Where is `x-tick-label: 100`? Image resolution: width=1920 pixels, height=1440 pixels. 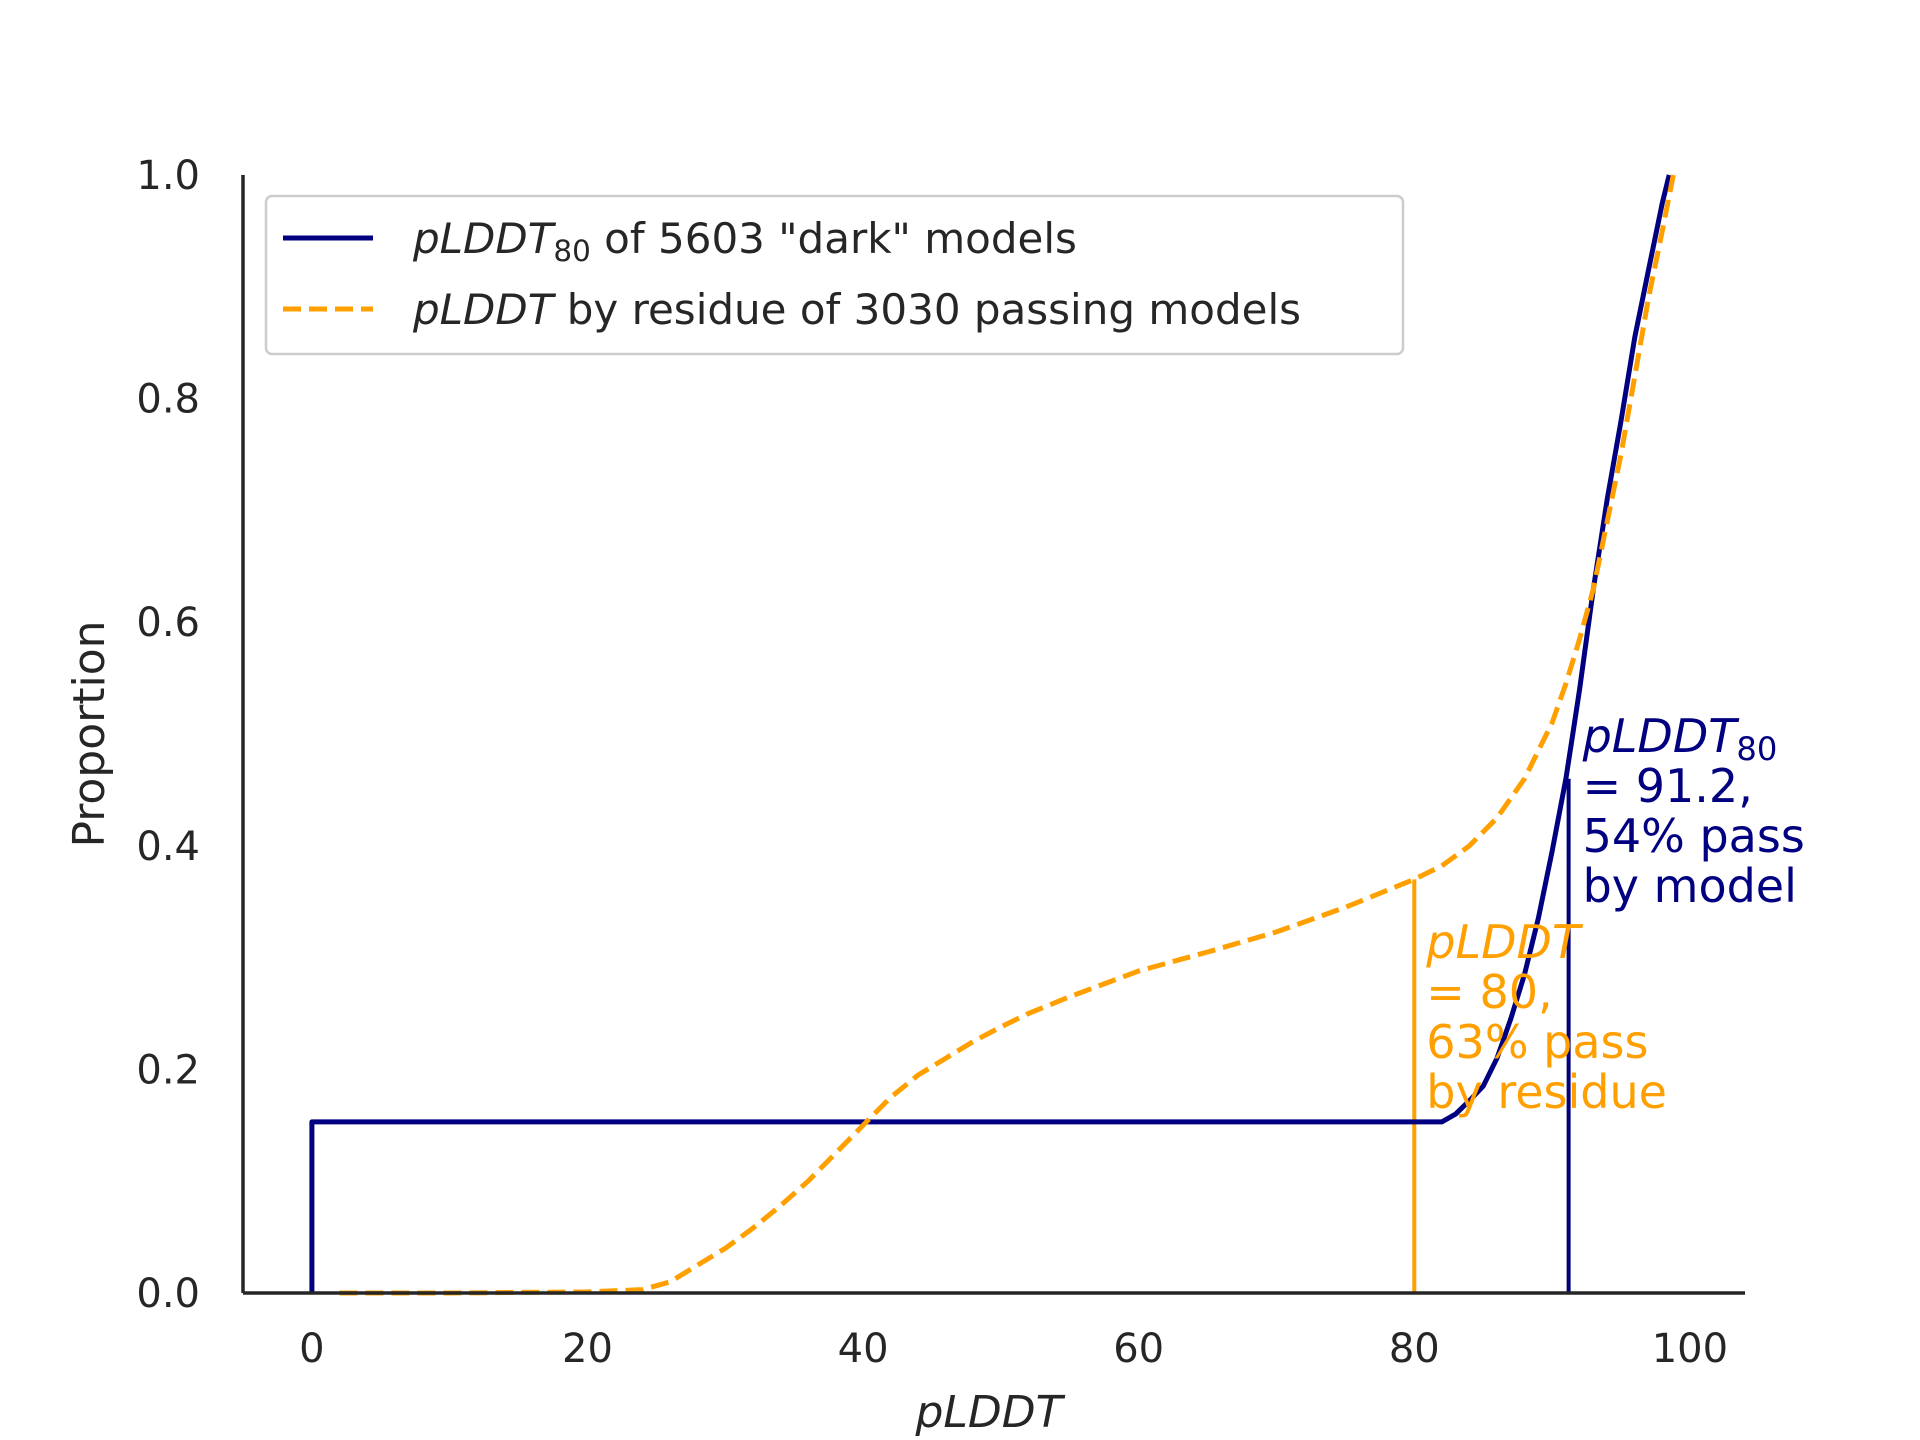
x-tick-label: 100 is located at coordinates (1690, 1349).